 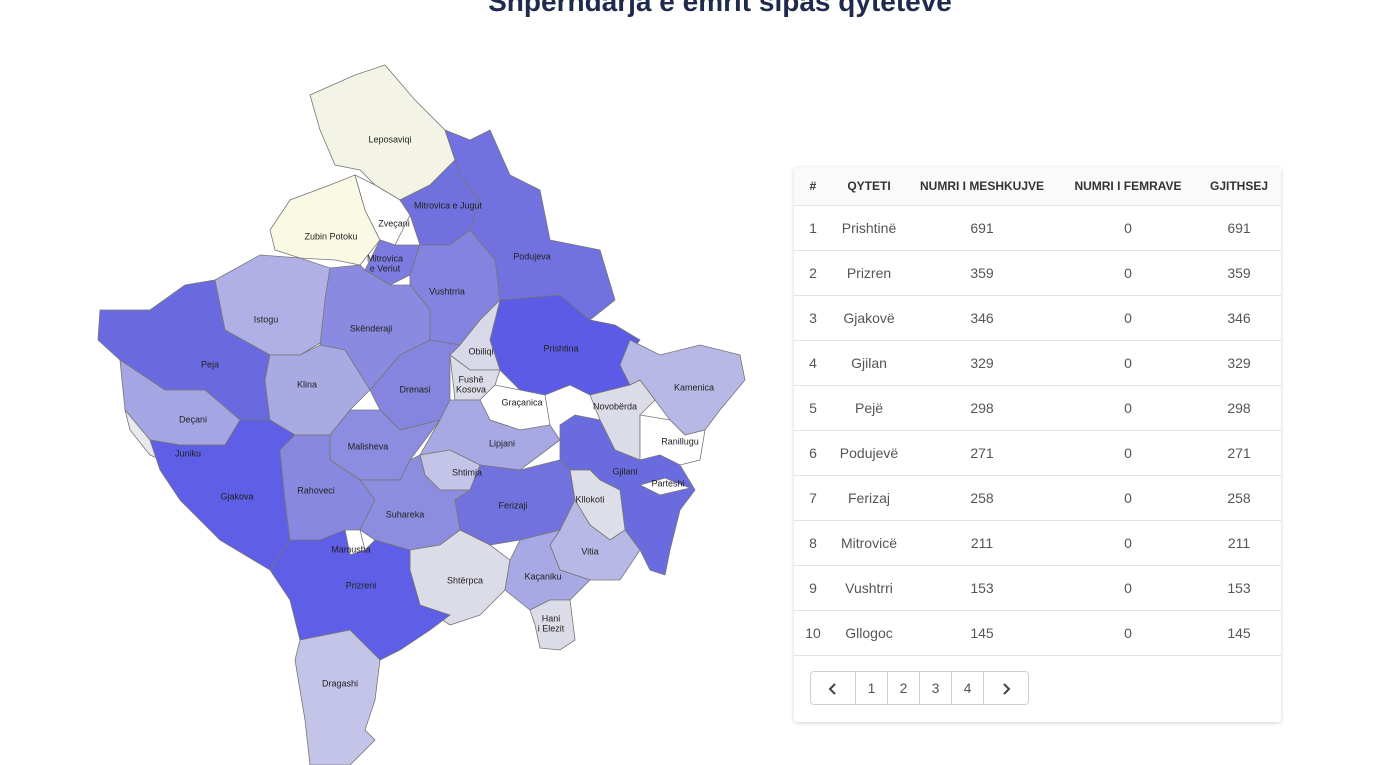 I want to click on table-cell: 145, so click(x=982, y=633).